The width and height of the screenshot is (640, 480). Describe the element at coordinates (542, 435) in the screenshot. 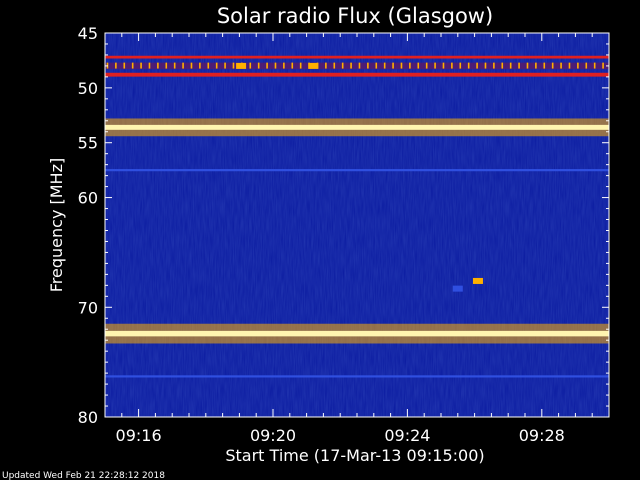

I see `x-tick-label: 09:28` at that location.